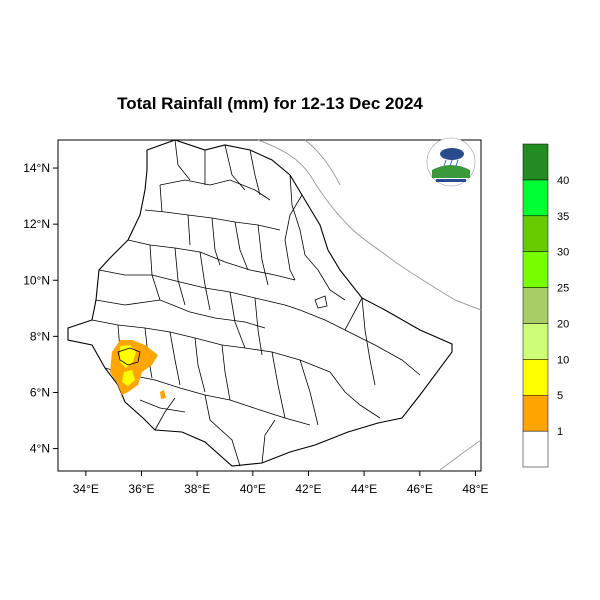 The image size is (600, 600). Describe the element at coordinates (86, 489) in the screenshot. I see `x-tick-label: 34°E` at that location.